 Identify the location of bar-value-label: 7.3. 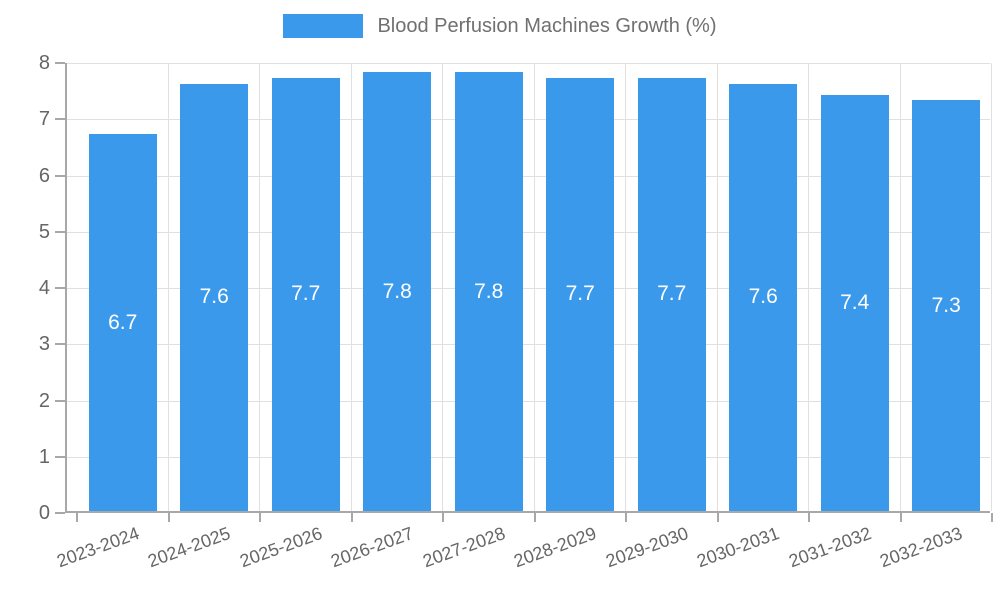
(946, 305).